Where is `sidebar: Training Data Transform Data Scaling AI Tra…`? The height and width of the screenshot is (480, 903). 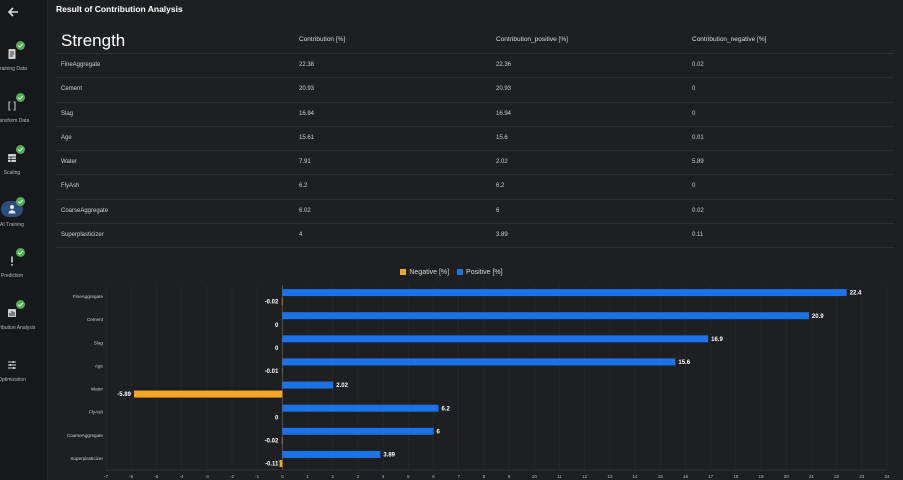
sidebar: Training Data Transform Data Scaling AI Tra… is located at coordinates (24, 240).